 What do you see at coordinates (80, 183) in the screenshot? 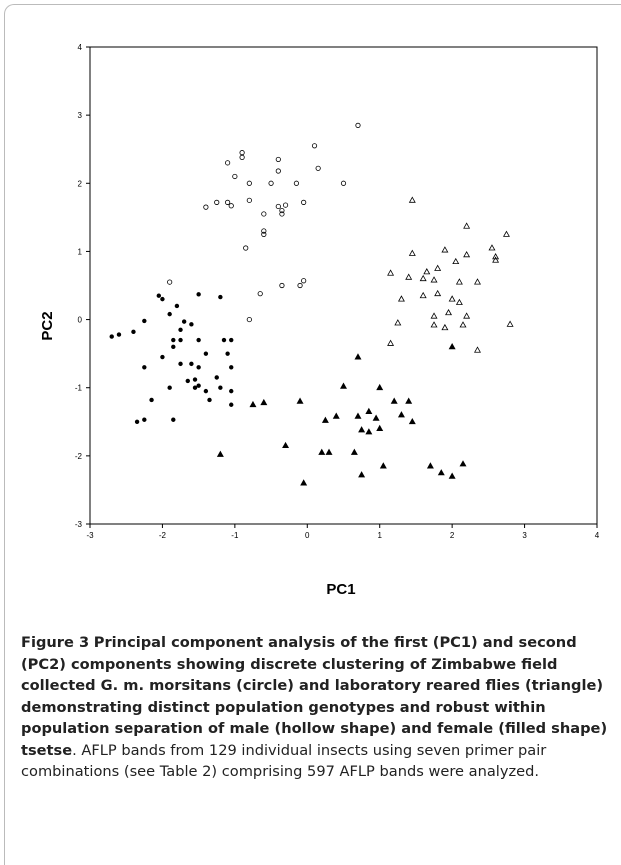
I see `y-tick-label: 2` at bounding box center [80, 183].